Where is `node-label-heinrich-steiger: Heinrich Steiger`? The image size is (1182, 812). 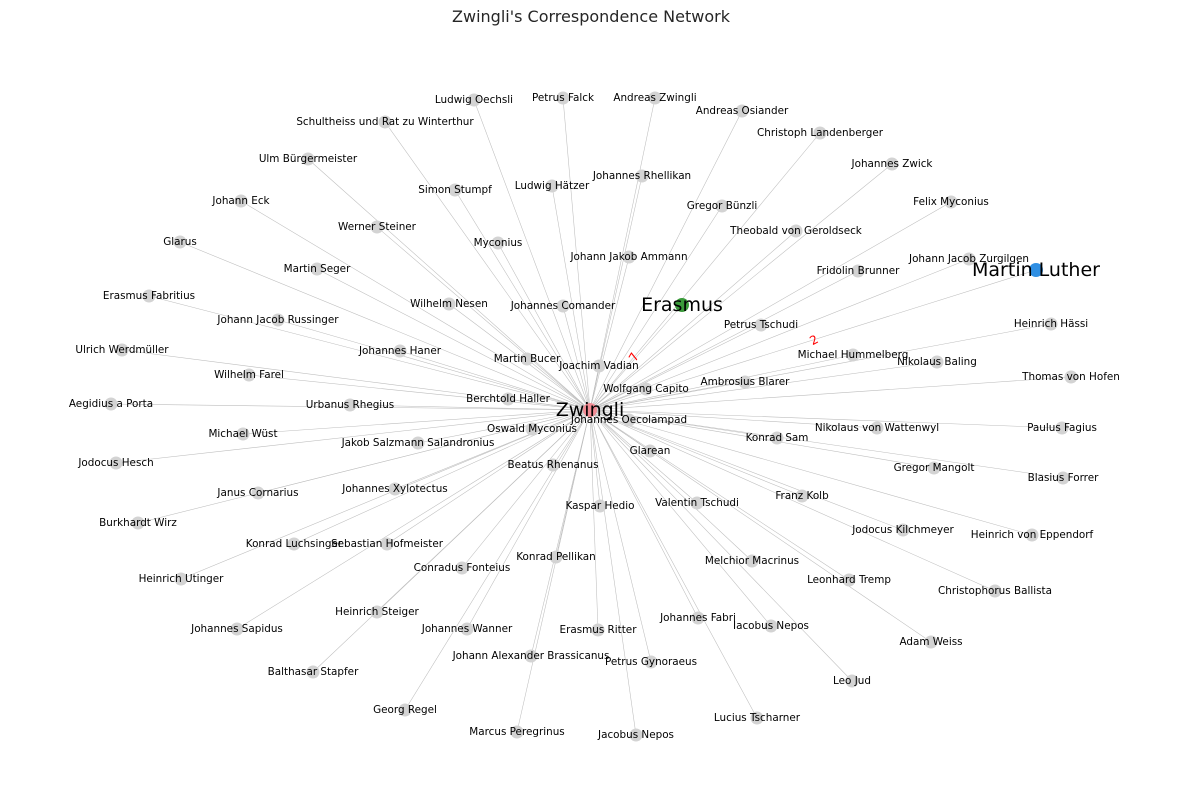
node-label-heinrich-steiger: Heinrich Steiger is located at coordinates (377, 612).